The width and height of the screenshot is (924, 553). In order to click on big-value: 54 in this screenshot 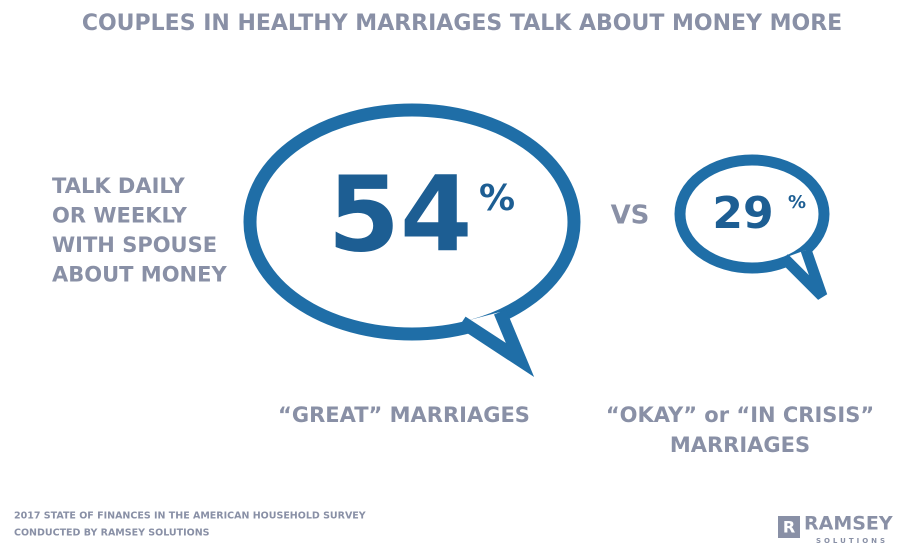, I will do `click(400, 214)`.